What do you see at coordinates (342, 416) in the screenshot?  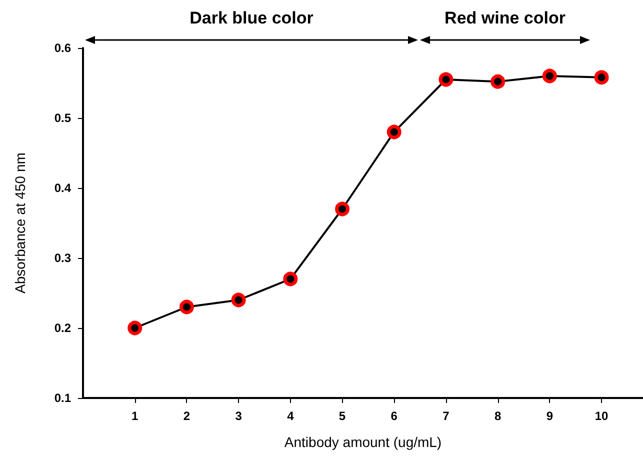 I see `x-tick-label: 5` at bounding box center [342, 416].